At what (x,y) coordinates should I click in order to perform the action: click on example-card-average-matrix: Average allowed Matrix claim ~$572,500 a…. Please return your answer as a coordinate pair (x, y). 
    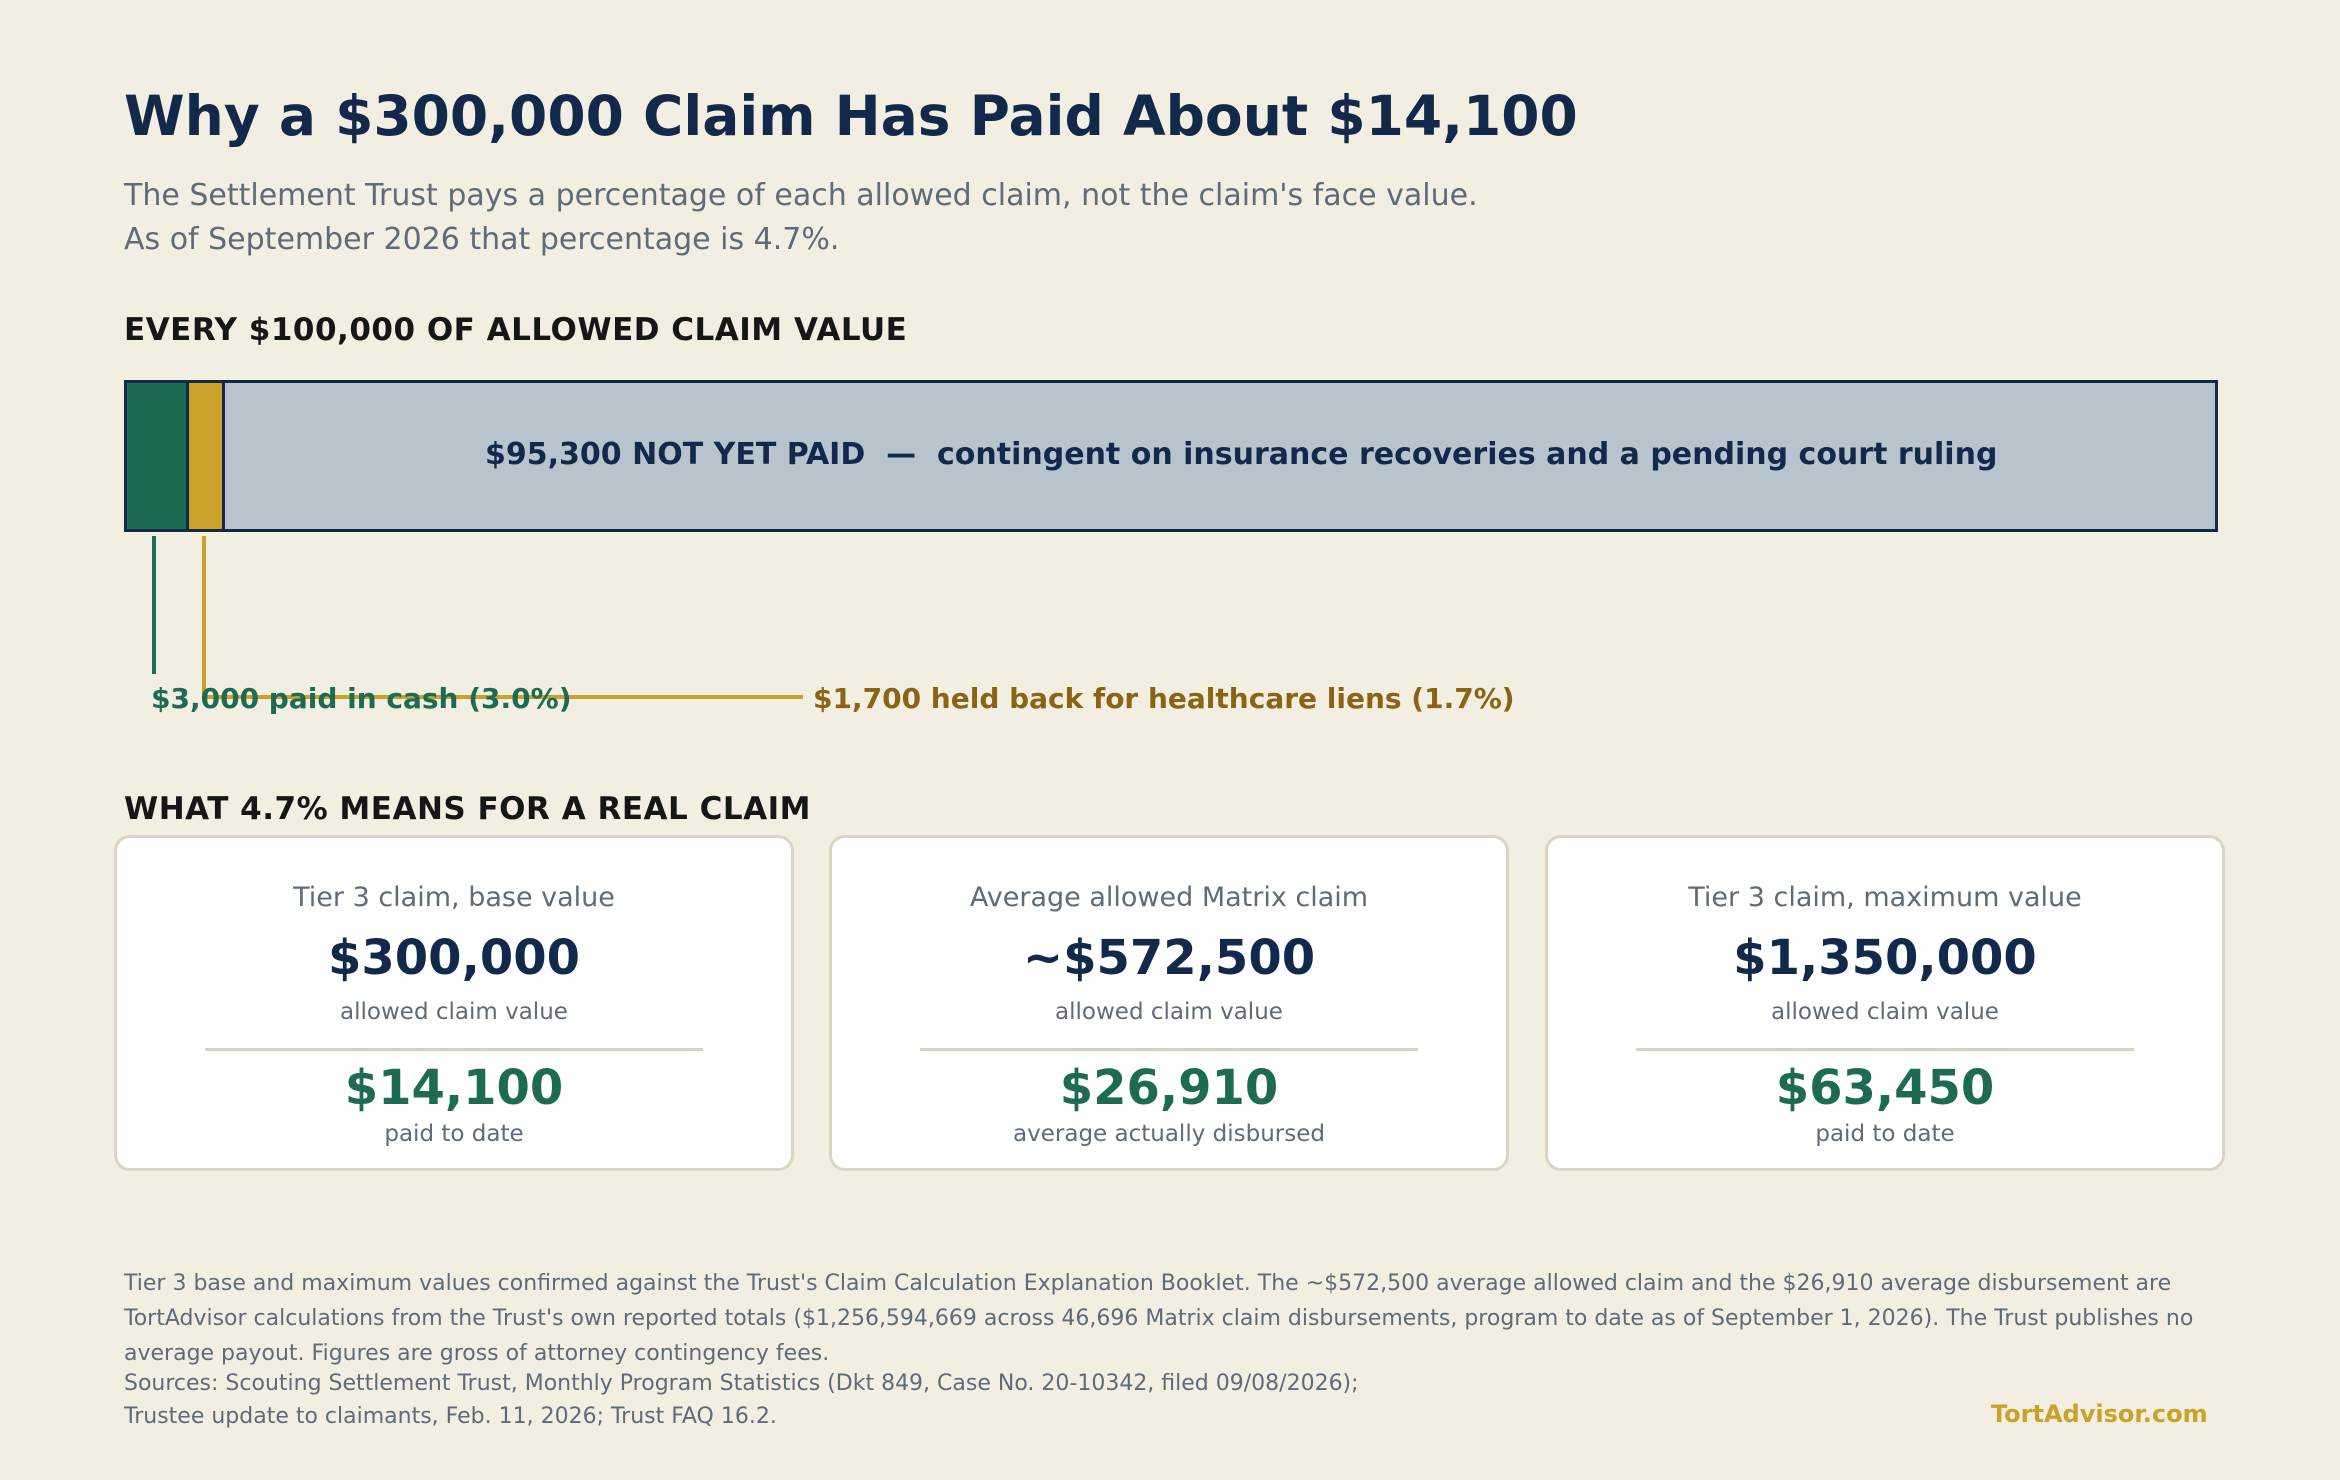
    Looking at the image, I should click on (1169, 1003).